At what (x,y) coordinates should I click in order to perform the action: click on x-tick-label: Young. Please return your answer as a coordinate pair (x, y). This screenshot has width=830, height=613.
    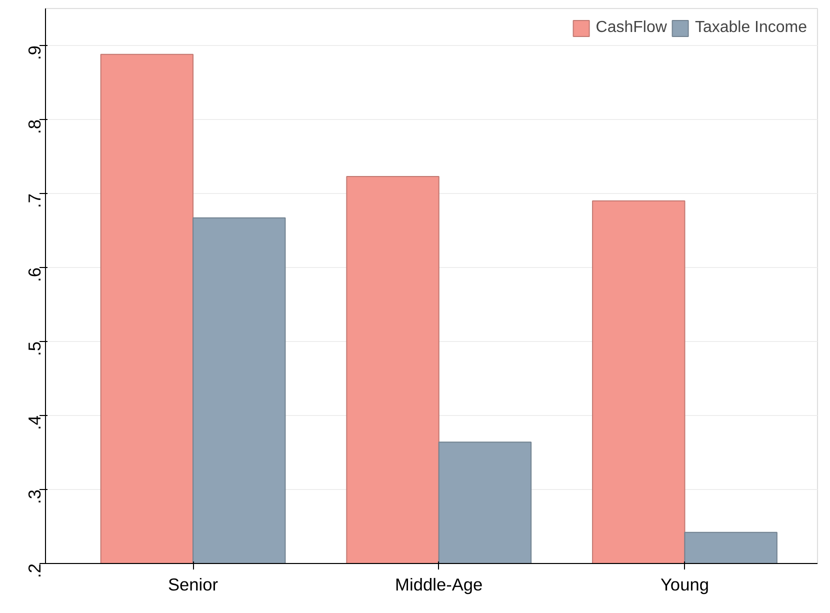
    Looking at the image, I should click on (684, 584).